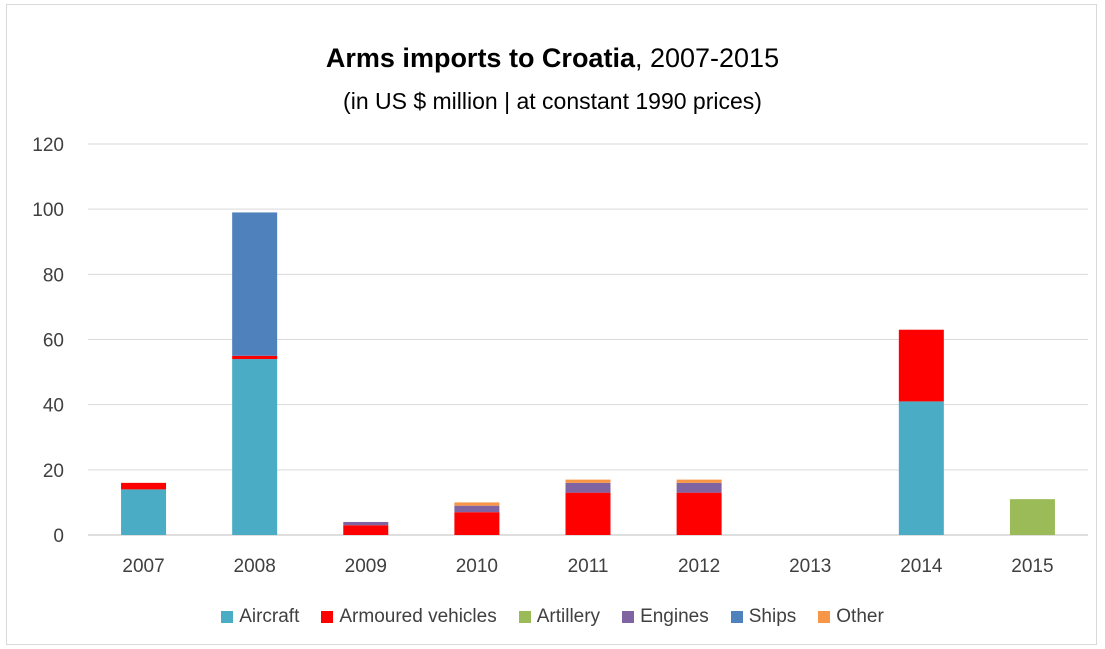  I want to click on legend-item: Engines, so click(665, 617).